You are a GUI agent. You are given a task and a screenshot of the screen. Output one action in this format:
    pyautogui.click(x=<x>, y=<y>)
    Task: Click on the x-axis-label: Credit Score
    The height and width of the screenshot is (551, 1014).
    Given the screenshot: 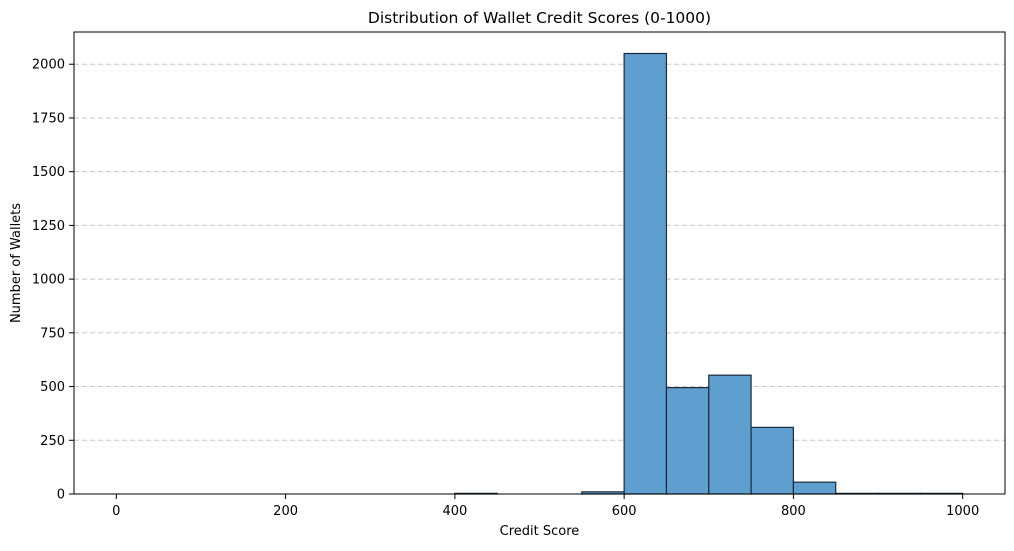 What is the action you would take?
    pyautogui.click(x=540, y=531)
    